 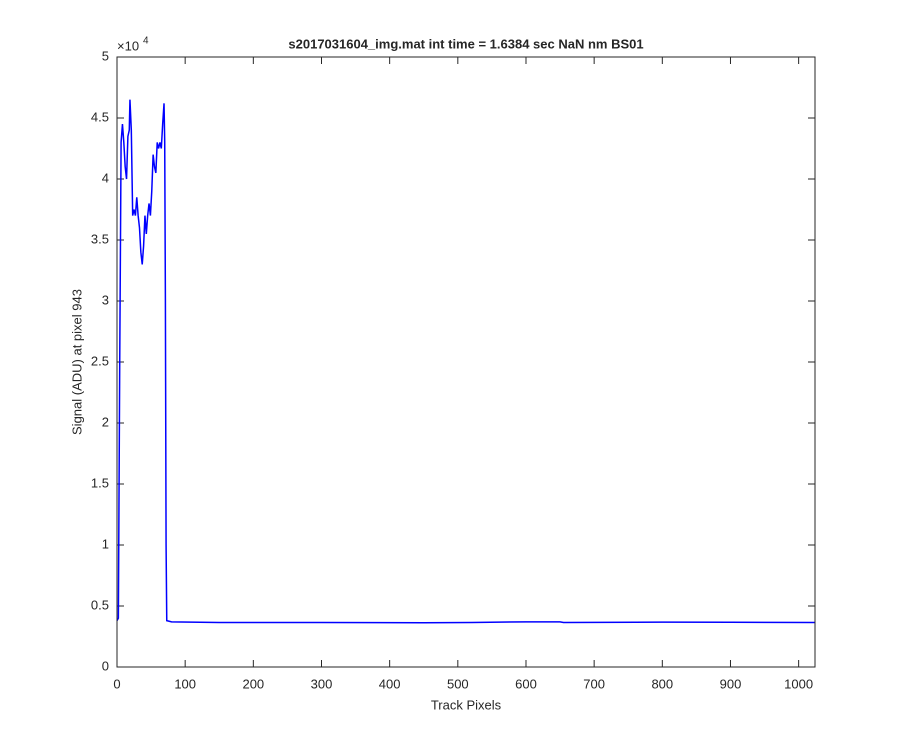 What do you see at coordinates (466, 704) in the screenshot?
I see `x-axis-label: Track Pixels` at bounding box center [466, 704].